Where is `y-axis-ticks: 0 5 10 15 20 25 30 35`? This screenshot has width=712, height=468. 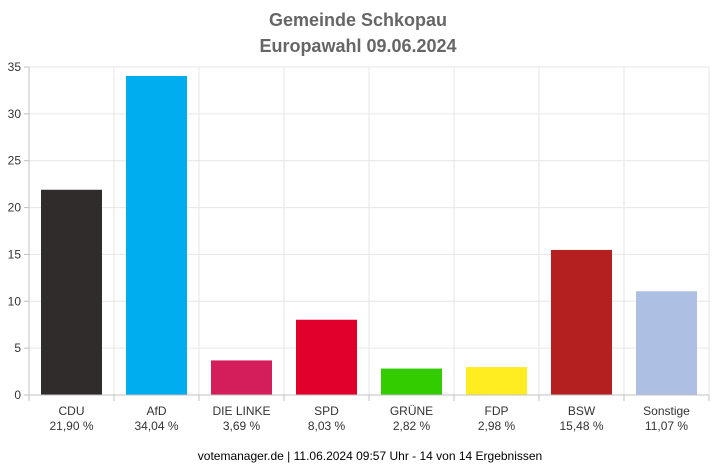
y-axis-ticks: 0 5 10 15 20 25 30 35 is located at coordinates (18, 231).